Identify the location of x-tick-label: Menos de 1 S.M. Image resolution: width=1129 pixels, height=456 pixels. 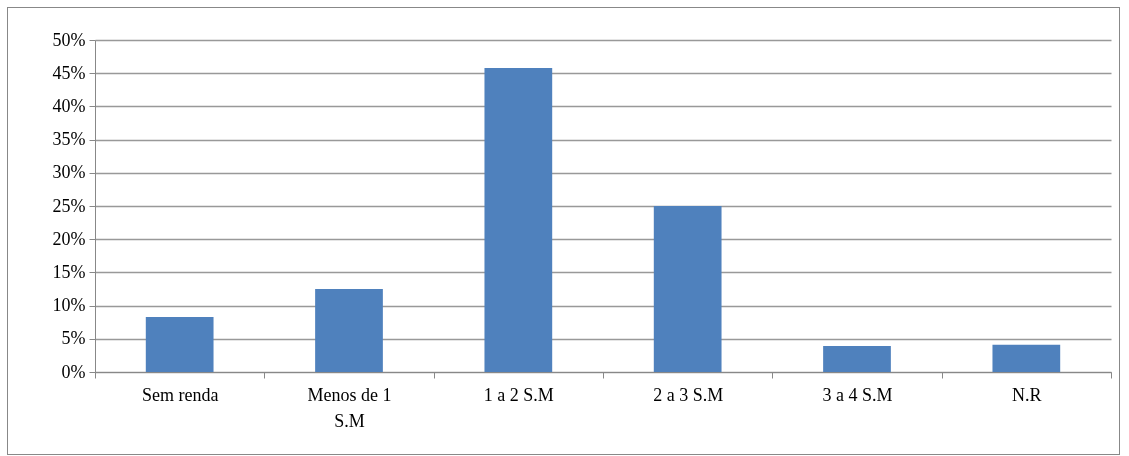
(349, 407).